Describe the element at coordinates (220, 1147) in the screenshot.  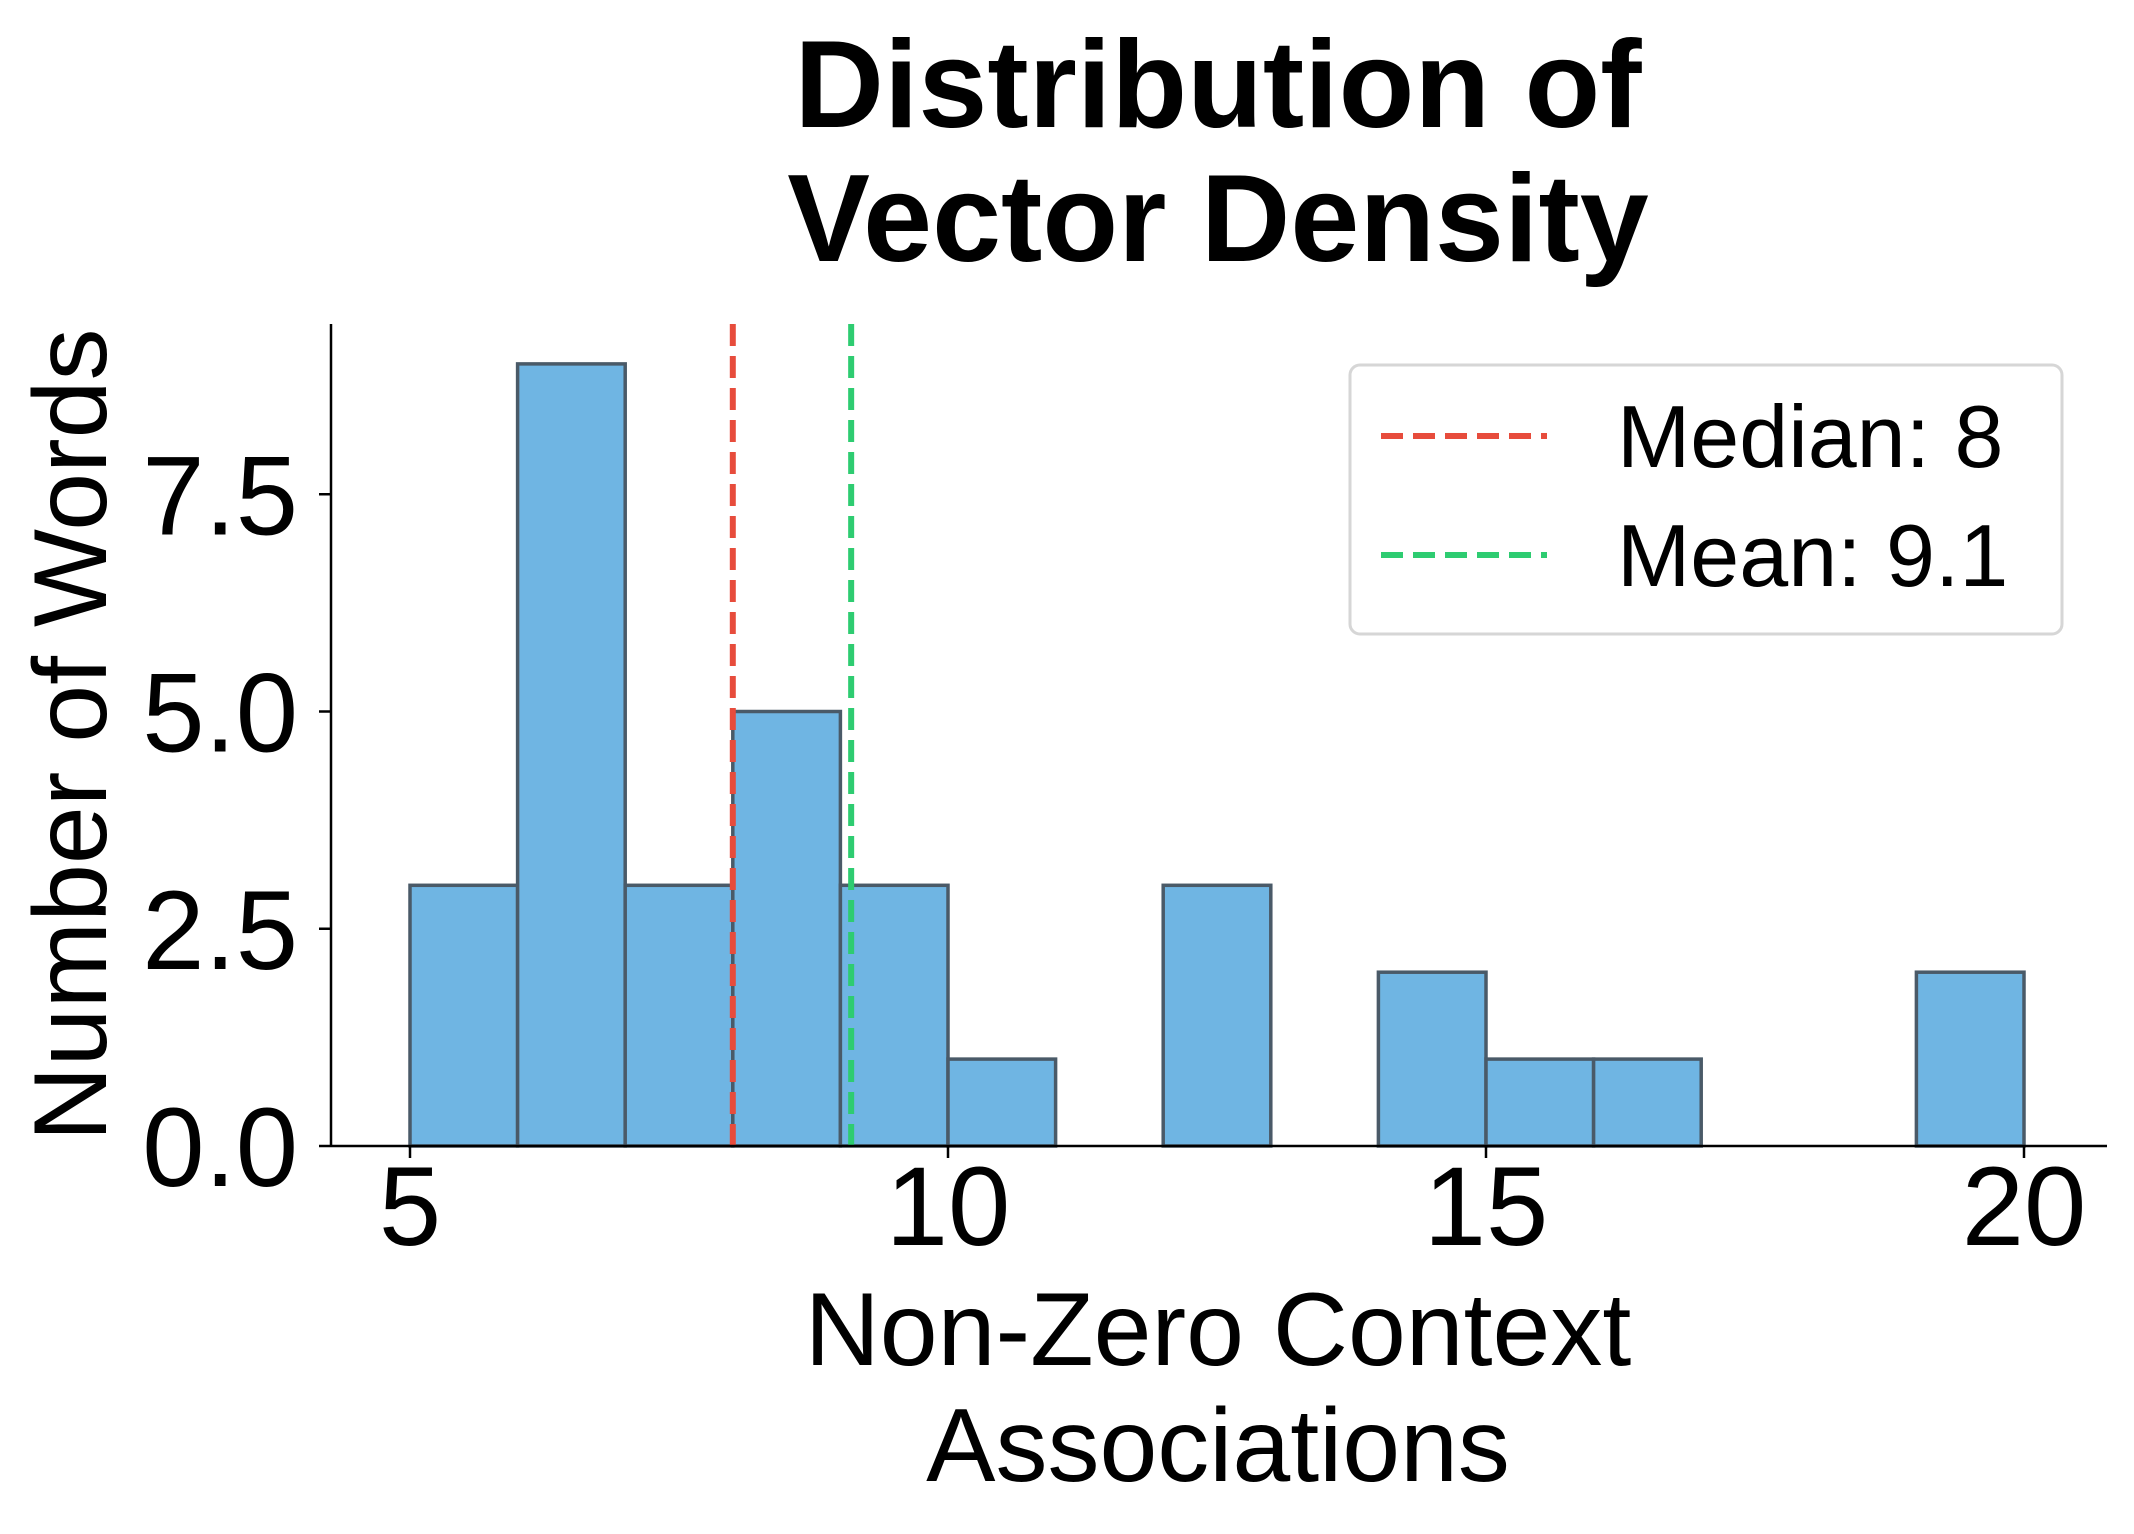
I see `y-tick-label: 0.0` at that location.